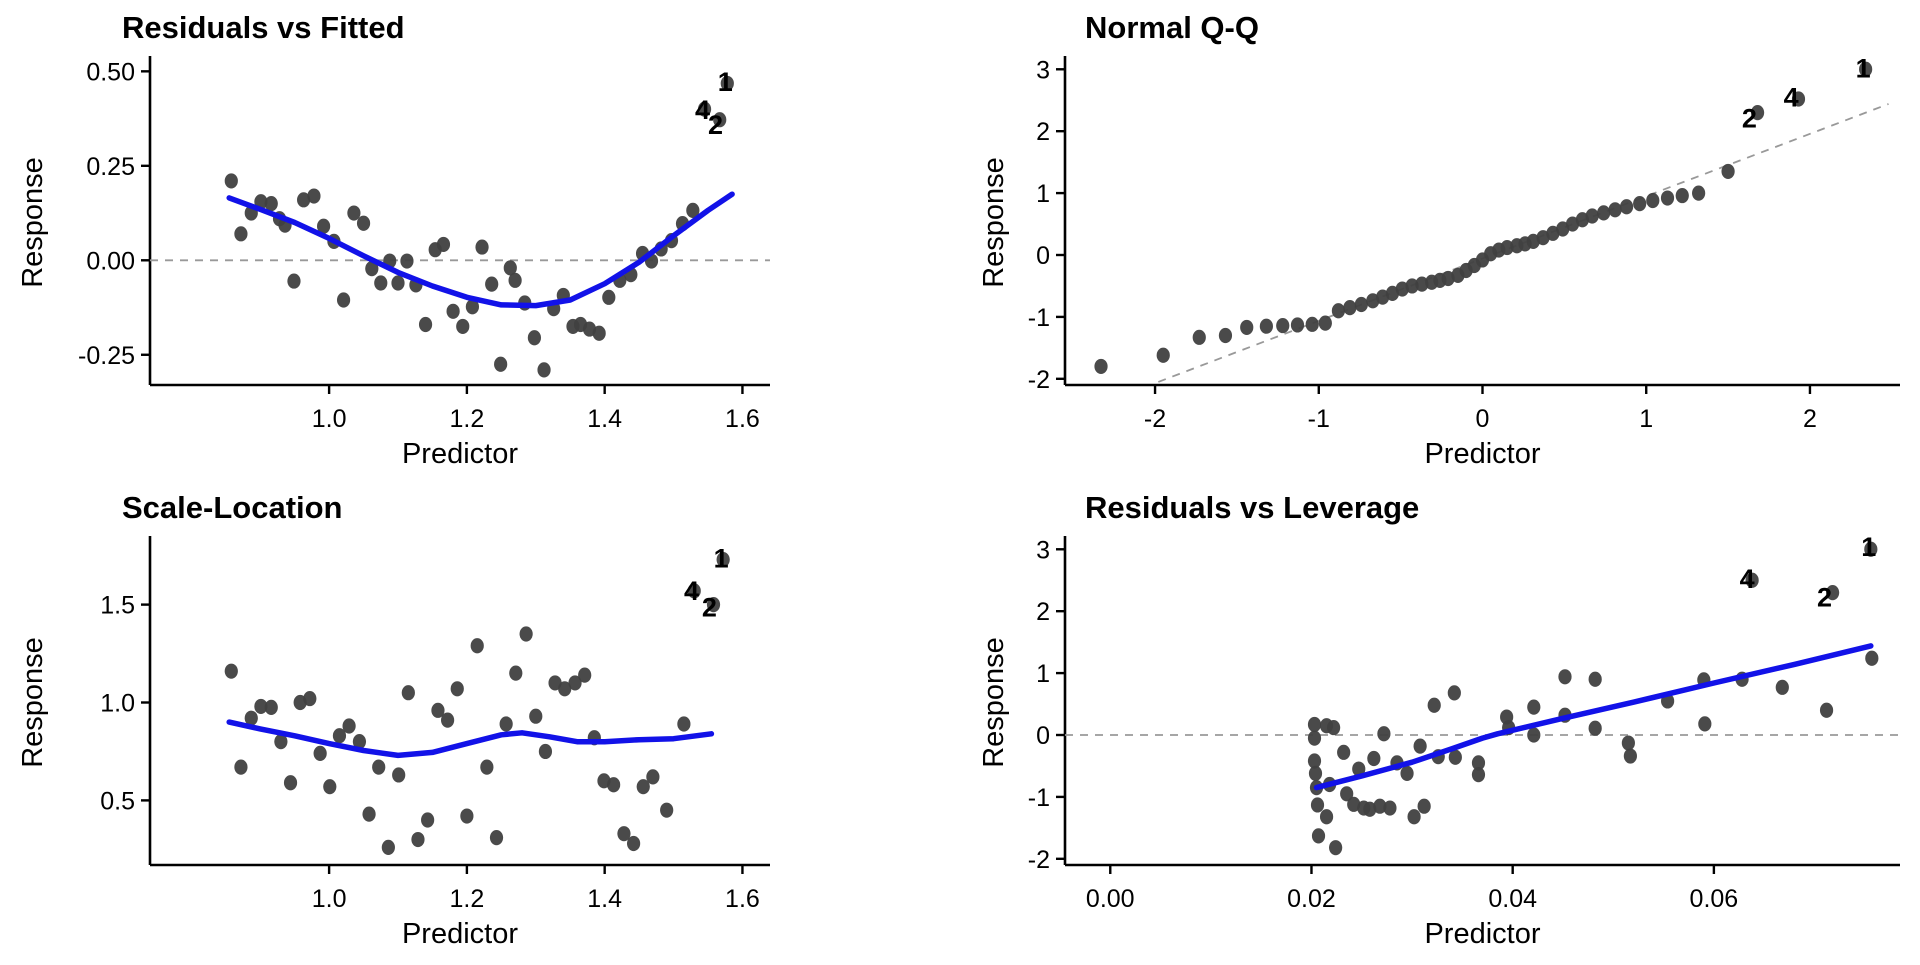 This screenshot has height=965, width=1920. Describe the element at coordinates (1039, 860) in the screenshot. I see `y-tick-label: -2` at that location.